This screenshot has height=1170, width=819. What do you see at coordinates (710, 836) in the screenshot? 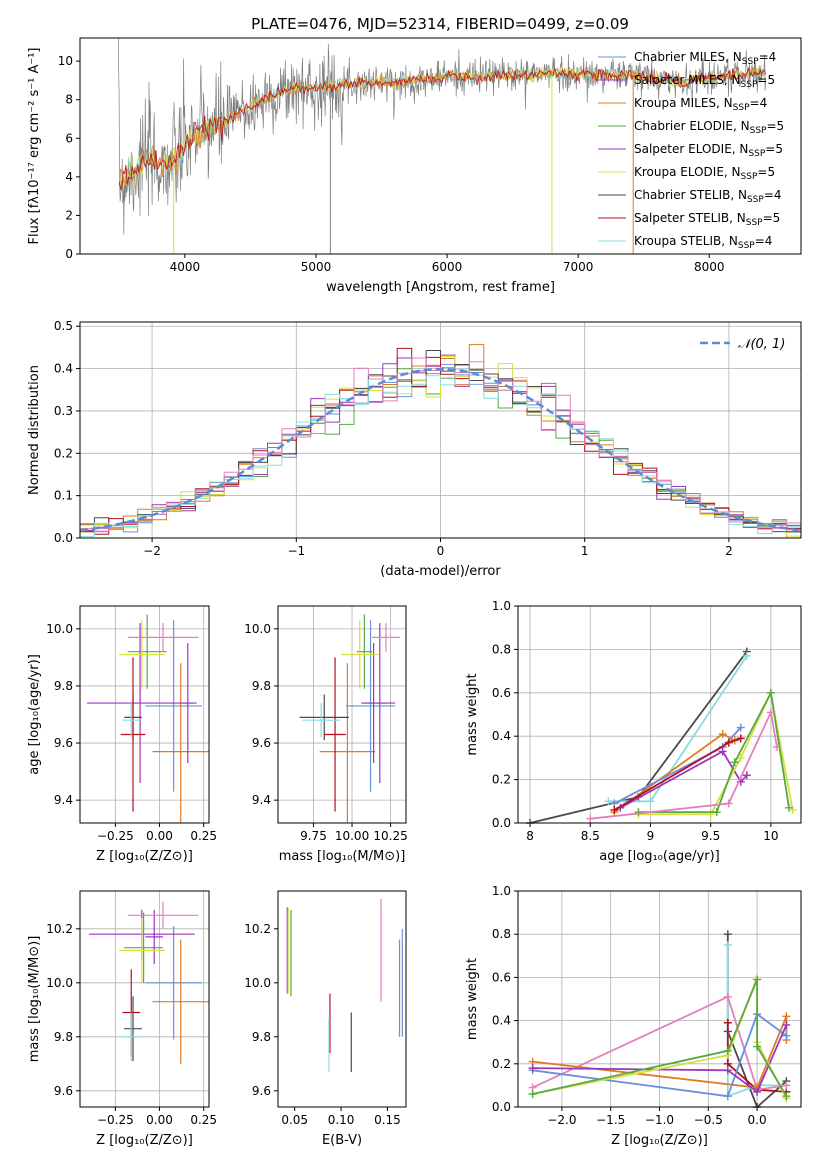
I see `x-tick-label: 9.5` at bounding box center [710, 836].